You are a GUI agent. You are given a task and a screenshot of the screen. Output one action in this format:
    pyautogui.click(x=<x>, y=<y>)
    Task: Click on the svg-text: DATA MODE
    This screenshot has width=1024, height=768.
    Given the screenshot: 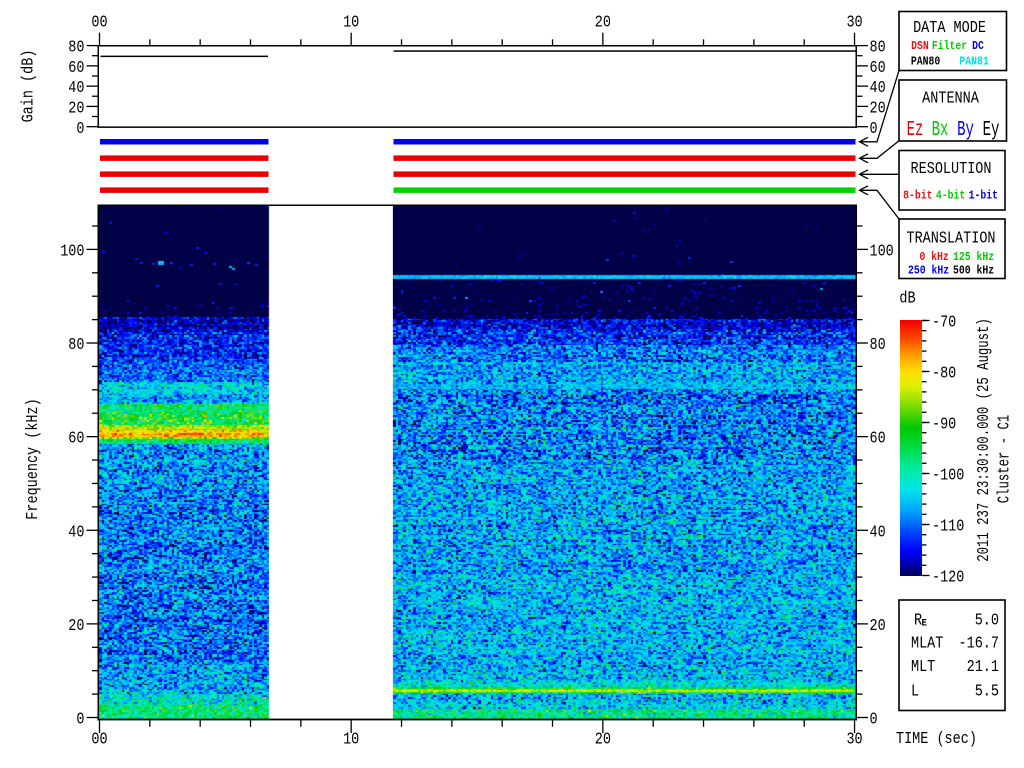 What is the action you would take?
    pyautogui.click(x=949, y=28)
    